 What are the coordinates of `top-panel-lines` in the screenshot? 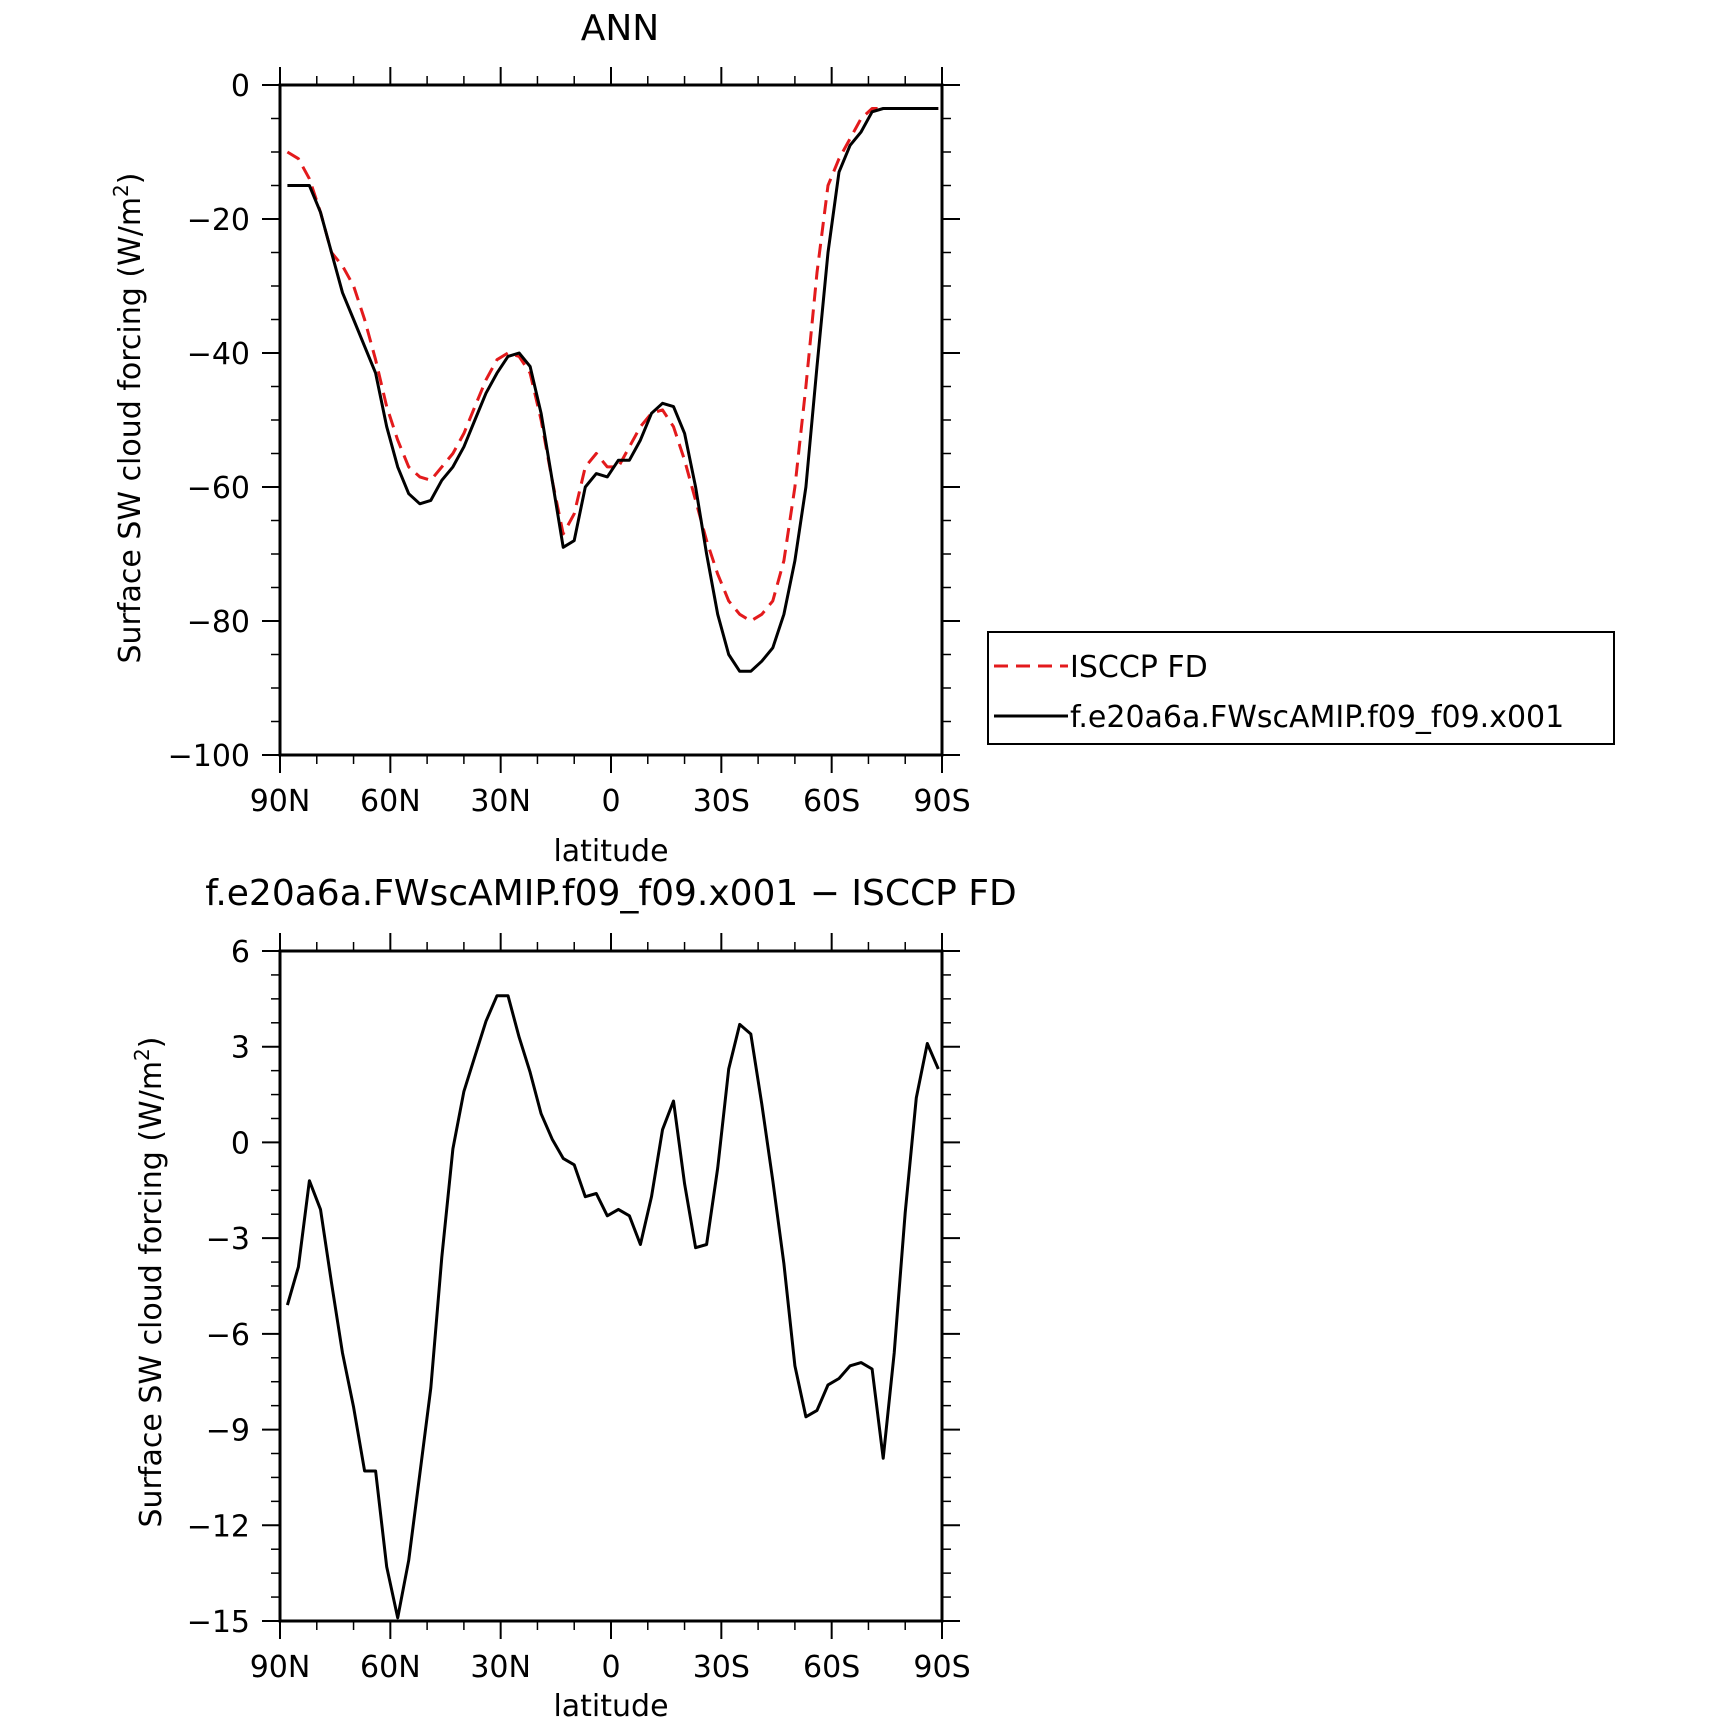 It's located at (612, 390).